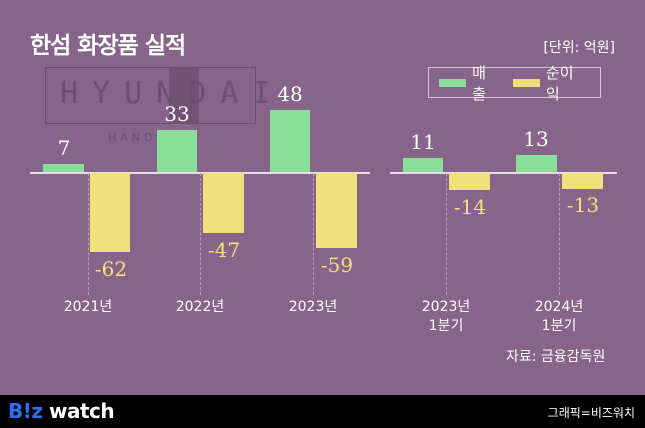 Image resolution: width=645 pixels, height=428 pixels. Describe the element at coordinates (337, 265) in the screenshot. I see `value-label: -59` at that location.